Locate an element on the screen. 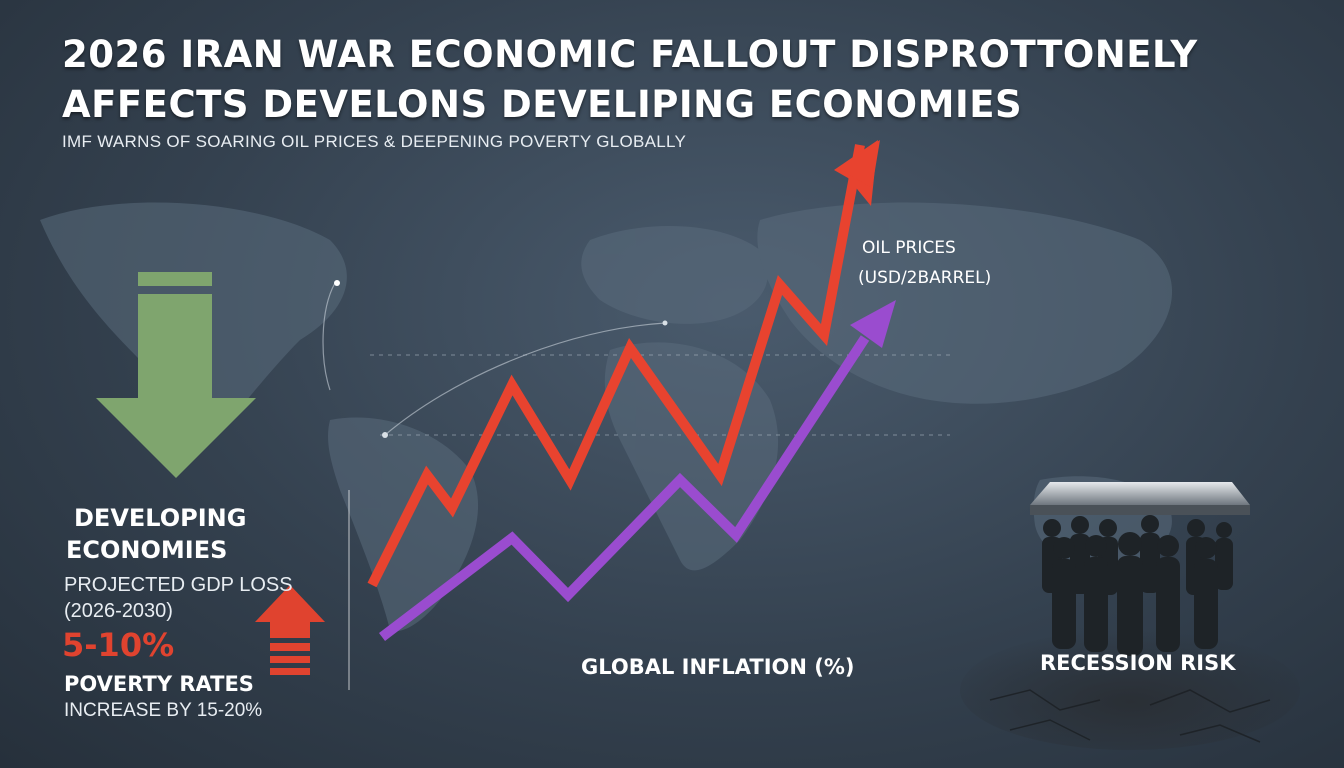 The height and width of the screenshot is (768, 1344). people-group-icon is located at coordinates (1130, 616).